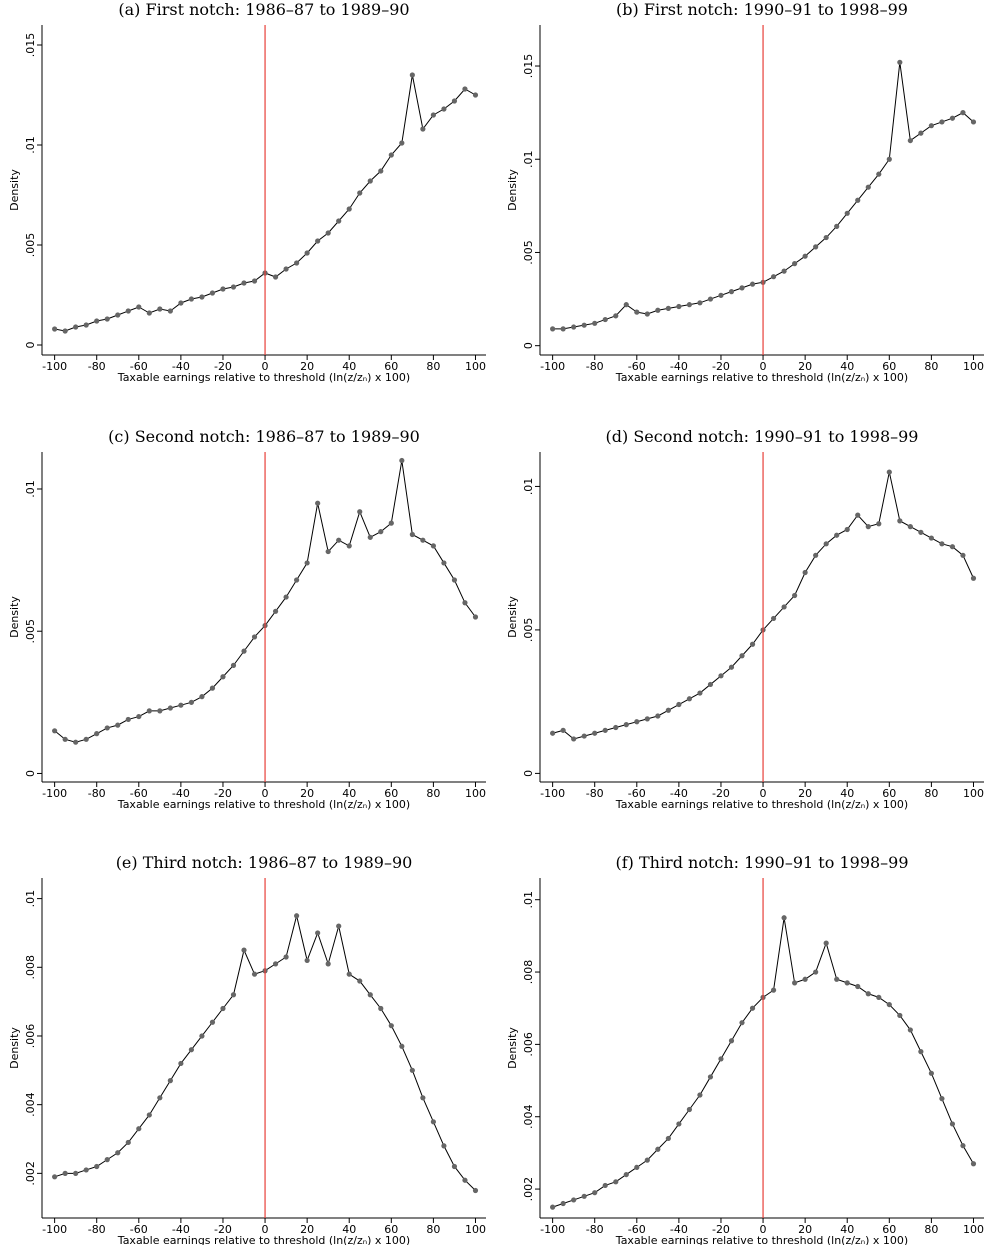  Describe the element at coordinates (30, 245) in the screenshot. I see `y-tick-label: .005` at that location.